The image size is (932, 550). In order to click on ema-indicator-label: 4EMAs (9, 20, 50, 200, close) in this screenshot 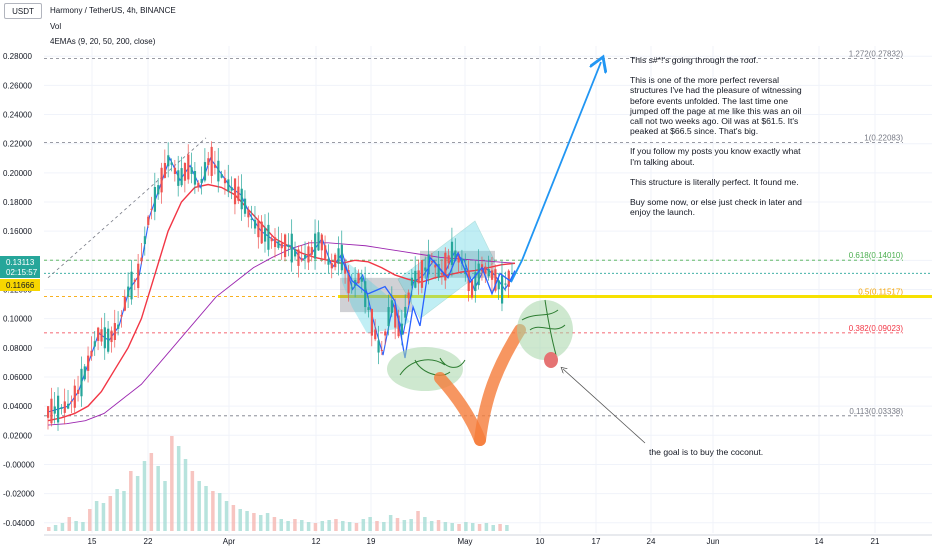, I will do `click(103, 41)`.